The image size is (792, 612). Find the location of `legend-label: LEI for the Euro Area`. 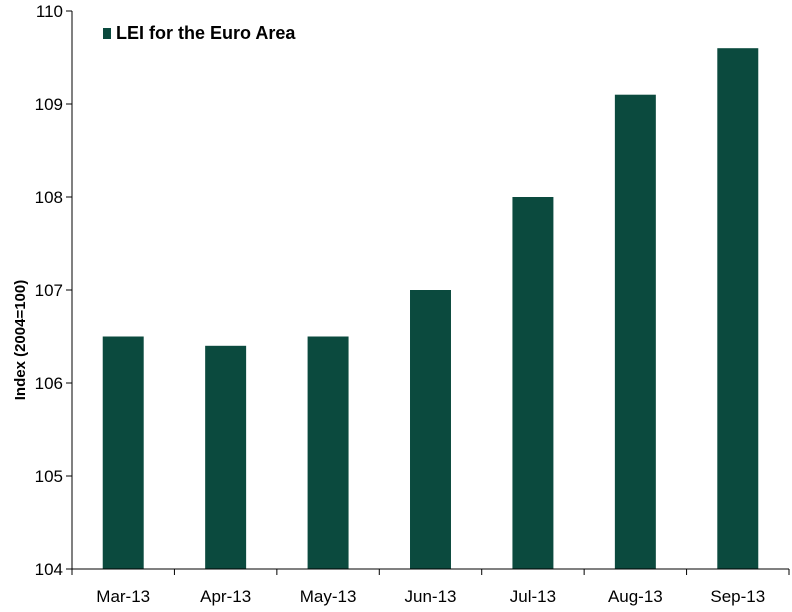

legend-label: LEI for the Euro Area is located at coordinates (206, 33).